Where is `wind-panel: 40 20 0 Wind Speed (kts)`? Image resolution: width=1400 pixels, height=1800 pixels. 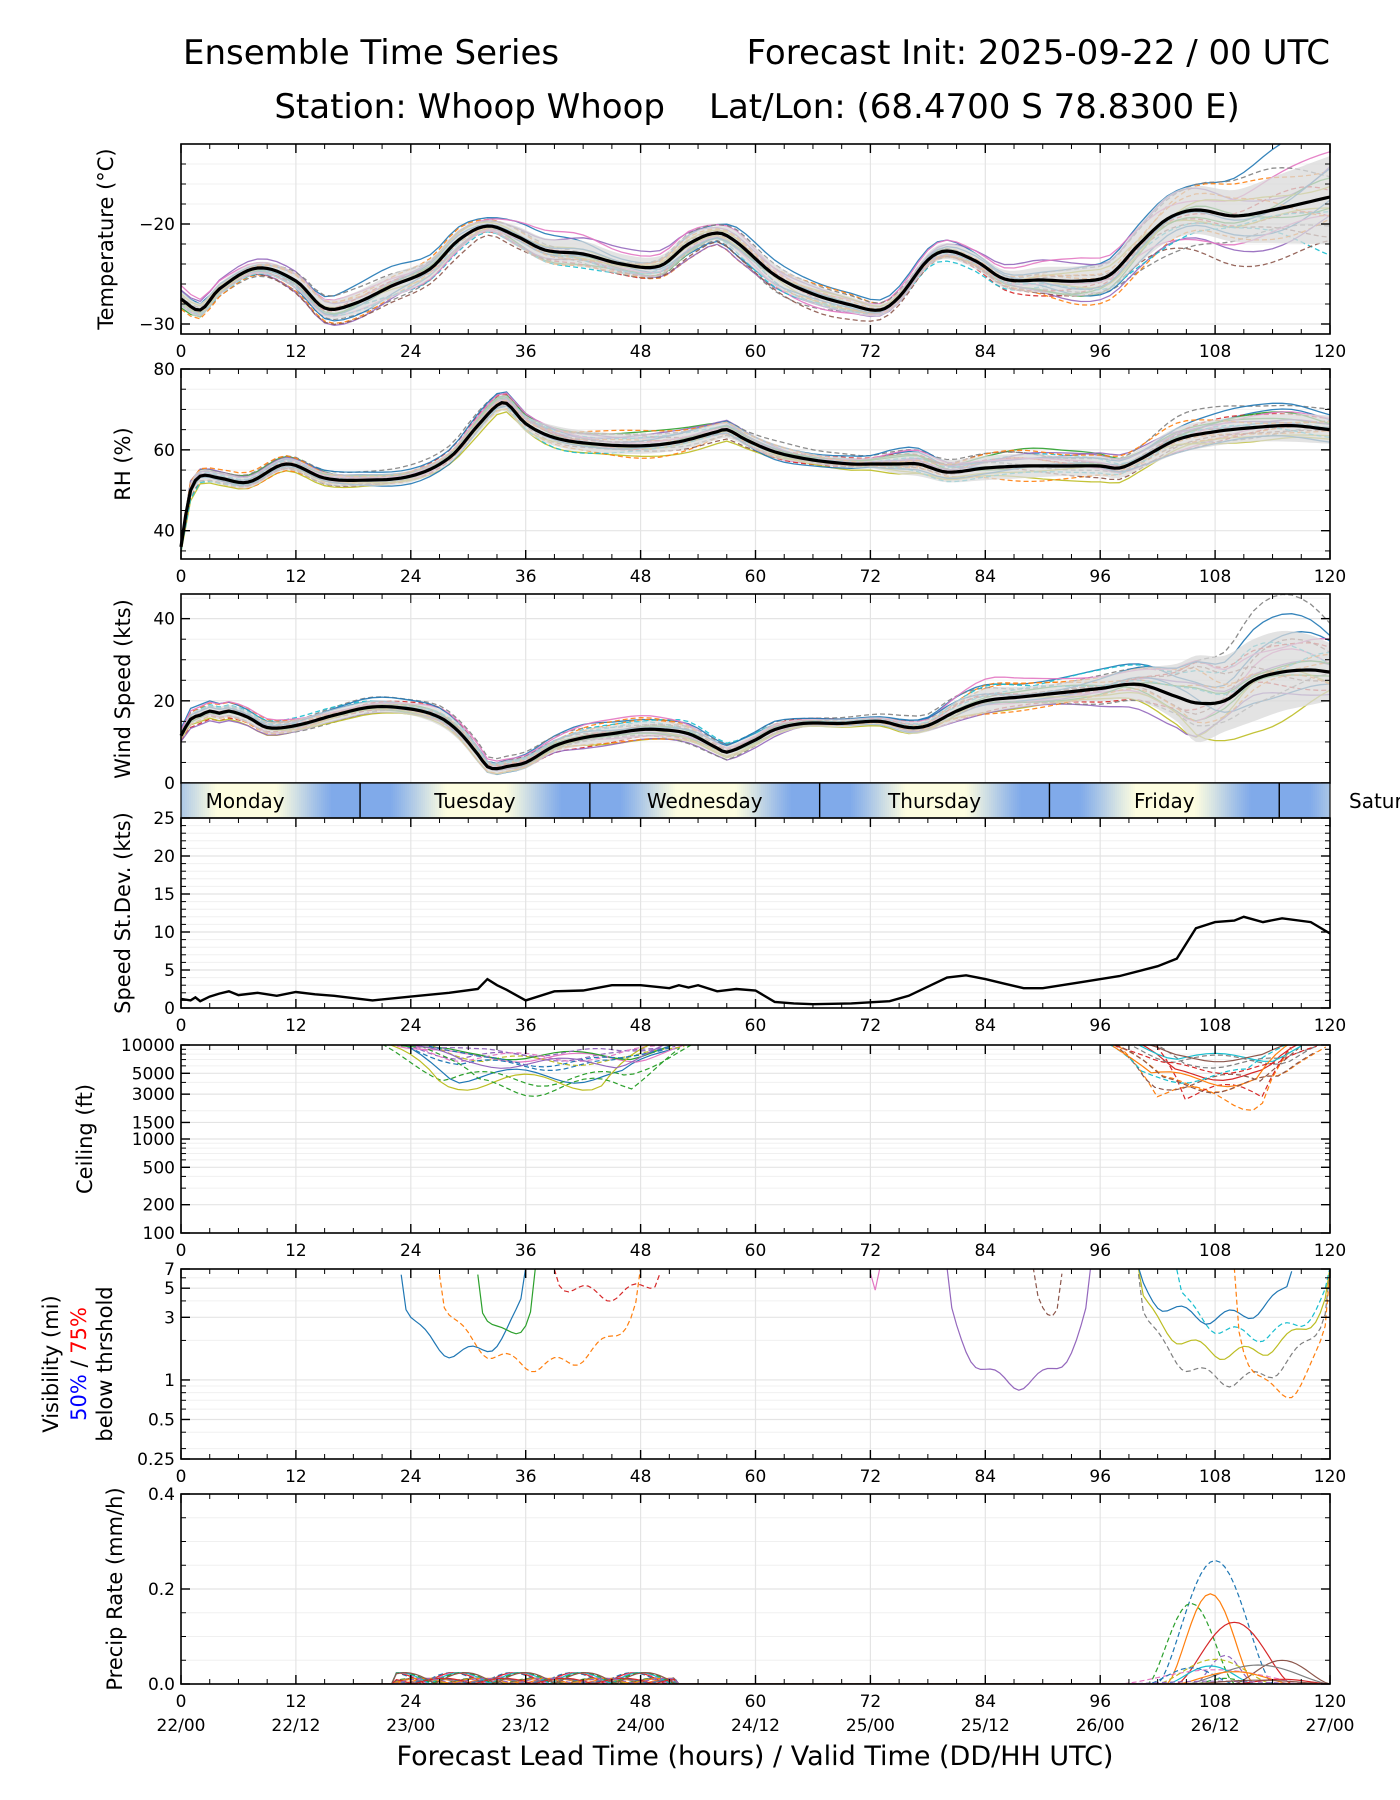 wind-panel: 40 20 0 Wind Speed (kts) is located at coordinates (721, 693).